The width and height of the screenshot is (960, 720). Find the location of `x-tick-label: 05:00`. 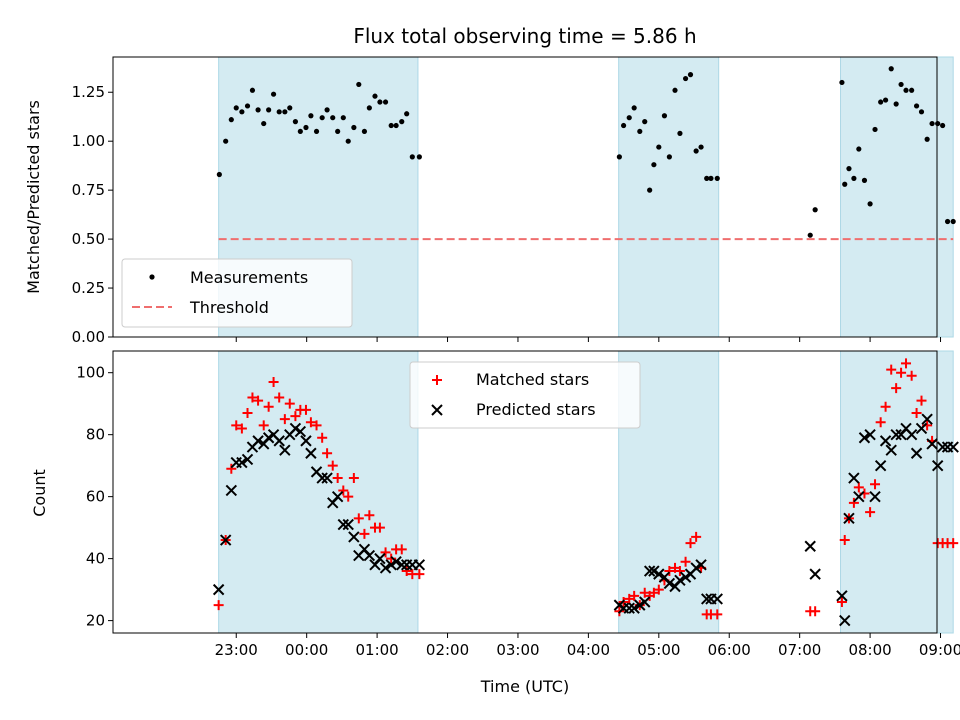

x-tick-label: 05:00 is located at coordinates (658, 650).